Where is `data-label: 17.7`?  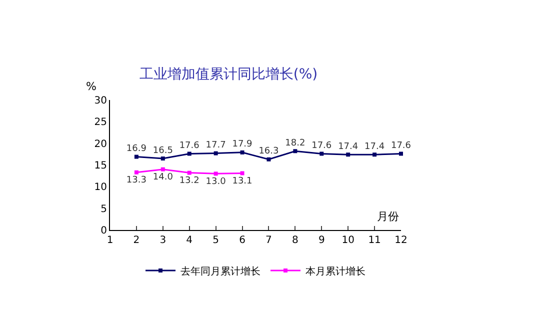 data-label: 17.7 is located at coordinates (216, 145).